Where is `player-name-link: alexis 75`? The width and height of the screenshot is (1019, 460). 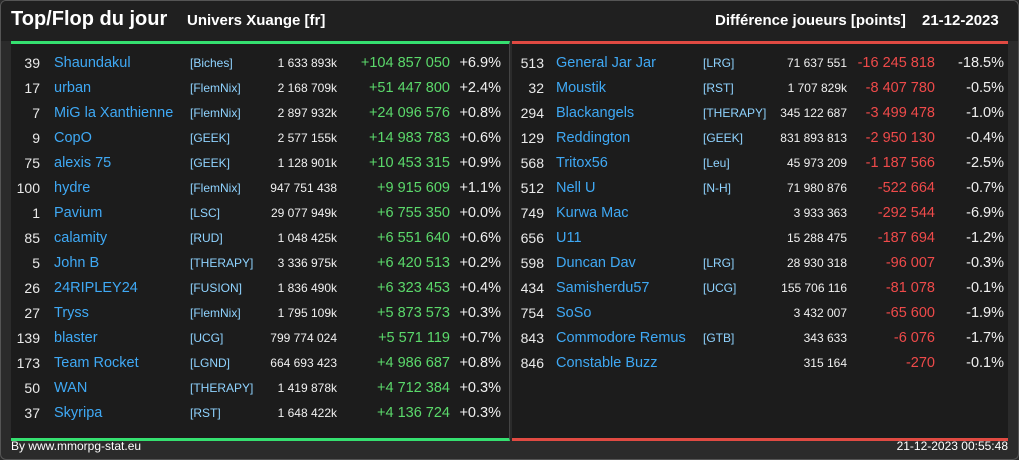 player-name-link: alexis 75 is located at coordinates (83, 163).